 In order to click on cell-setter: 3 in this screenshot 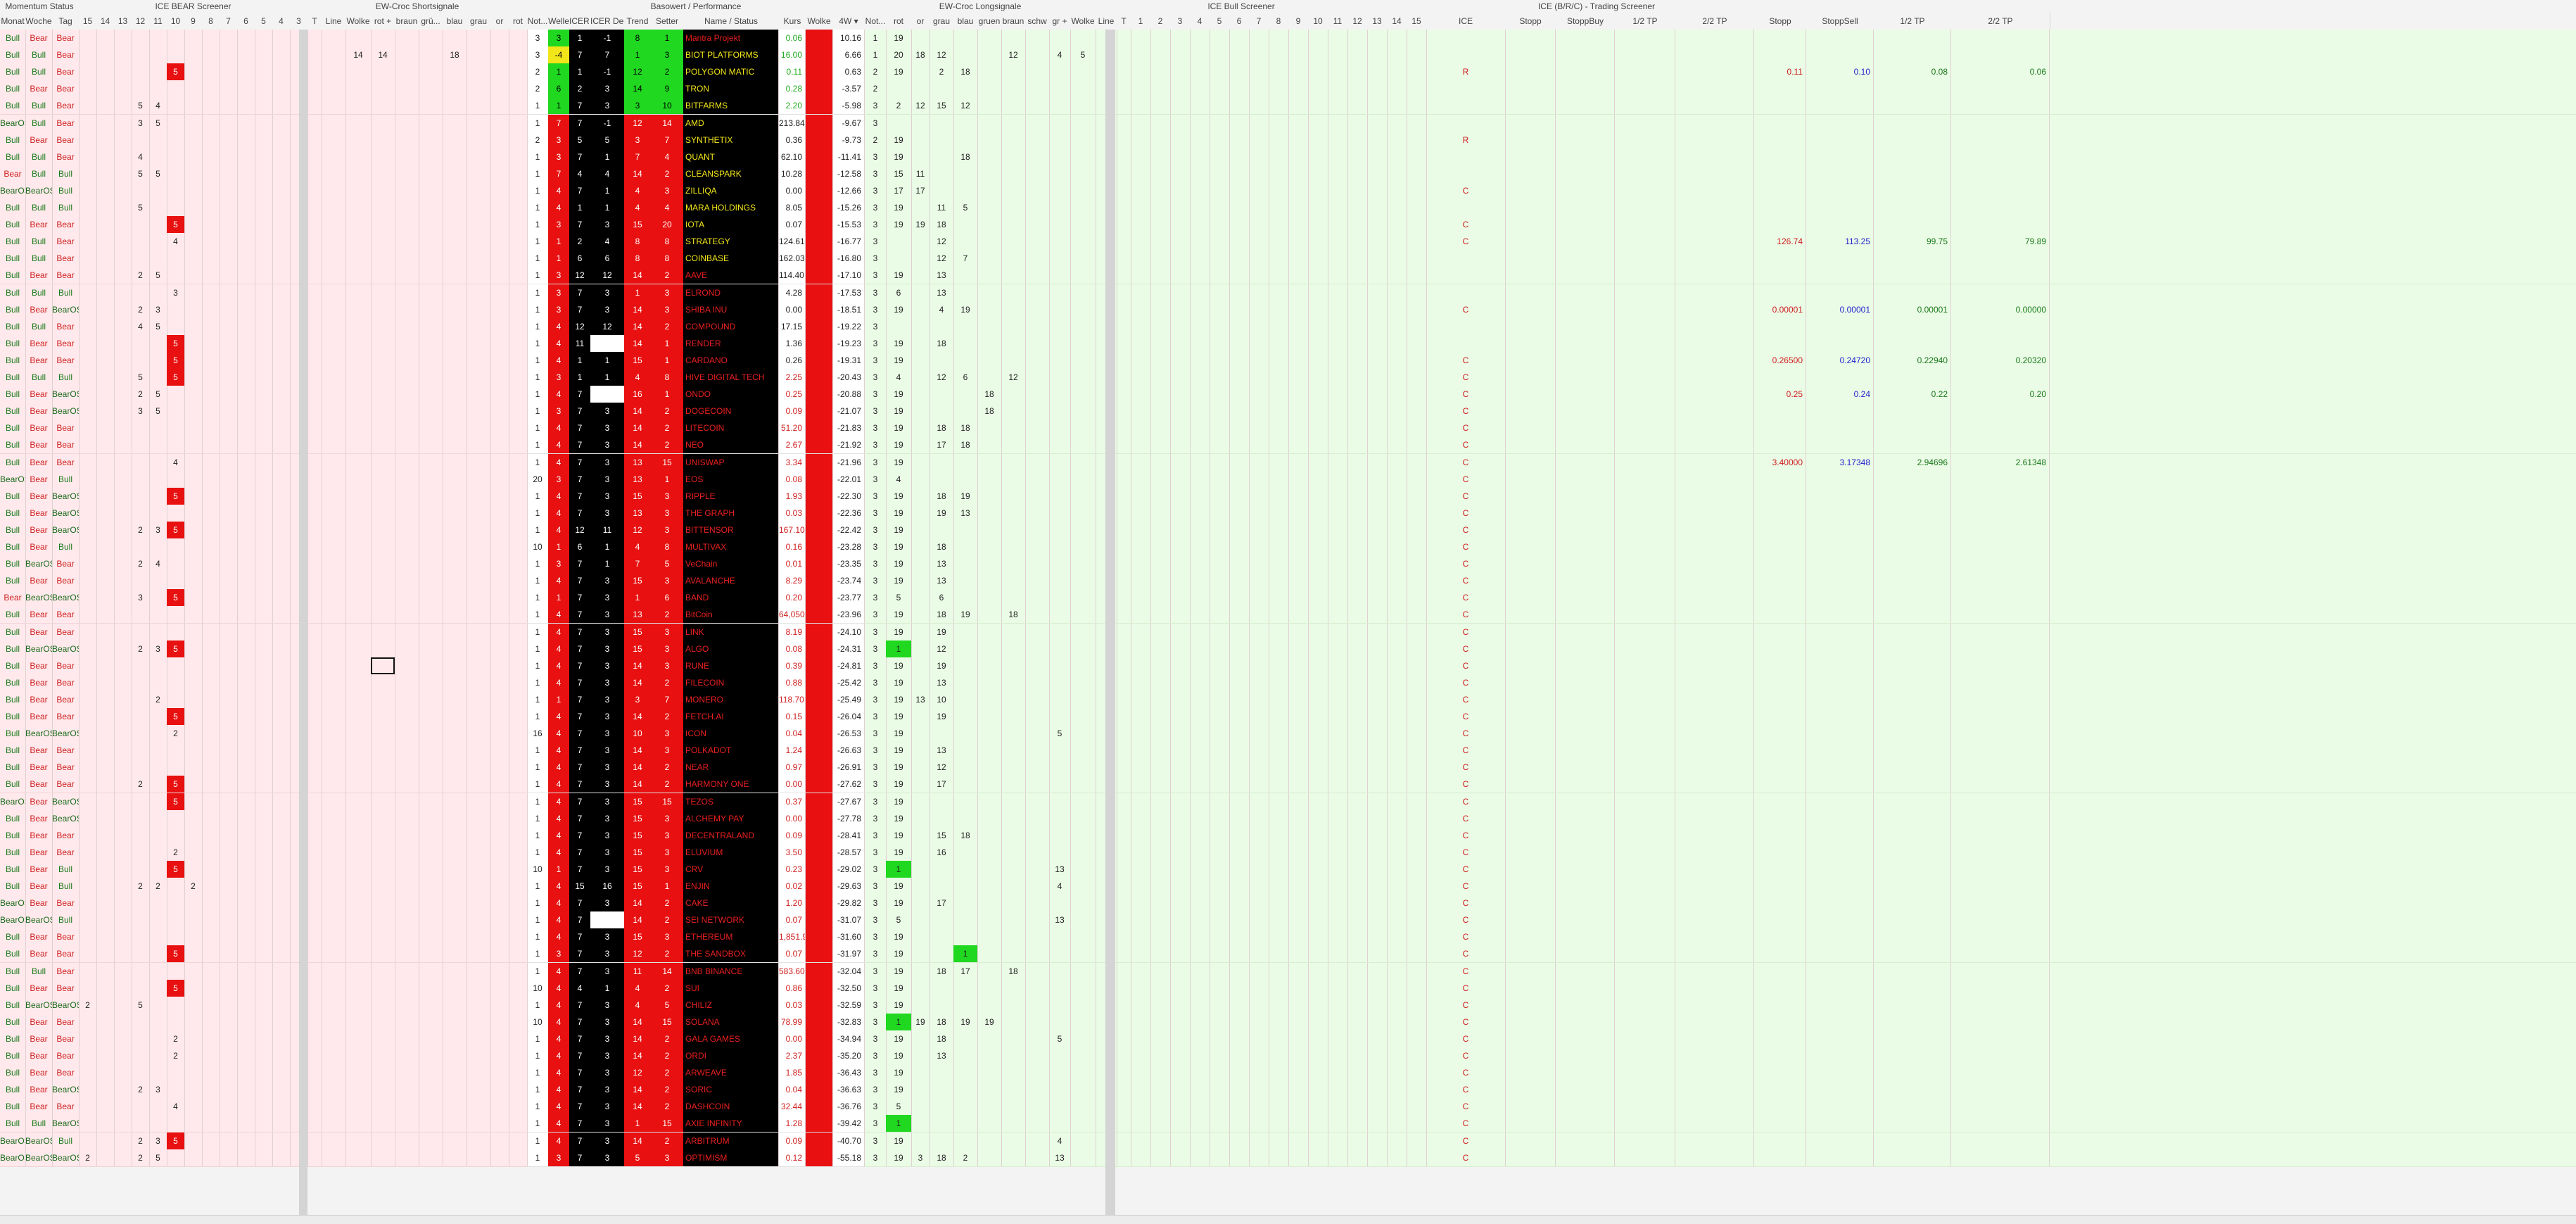, I will do `click(667, 1157)`.